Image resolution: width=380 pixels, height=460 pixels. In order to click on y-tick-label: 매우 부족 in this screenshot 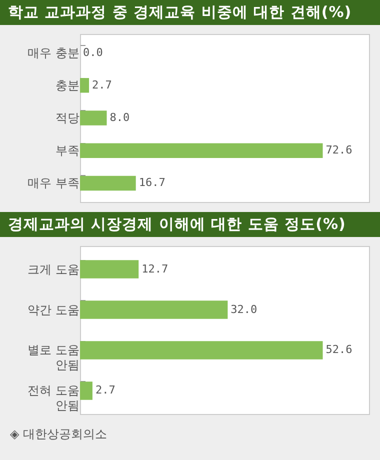, I will do `click(54, 183)`.